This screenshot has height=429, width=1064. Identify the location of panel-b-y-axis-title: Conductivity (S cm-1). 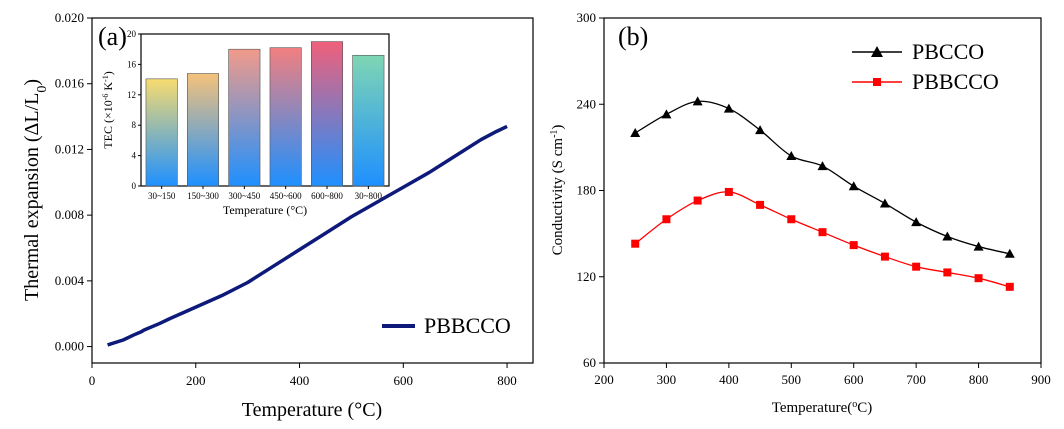
(558, 190).